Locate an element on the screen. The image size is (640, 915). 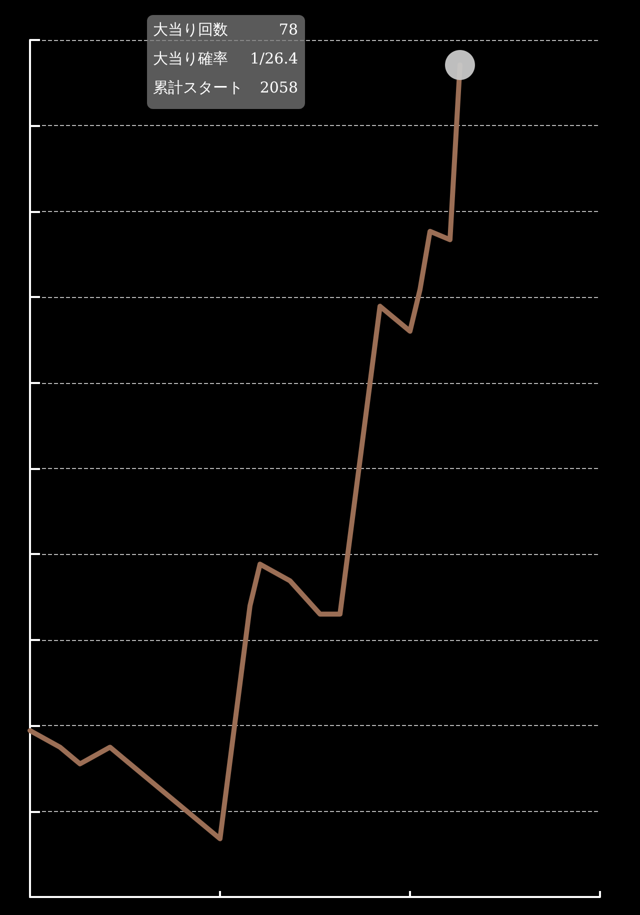
annotation: 累計スタート 2058 is located at coordinates (225, 87).